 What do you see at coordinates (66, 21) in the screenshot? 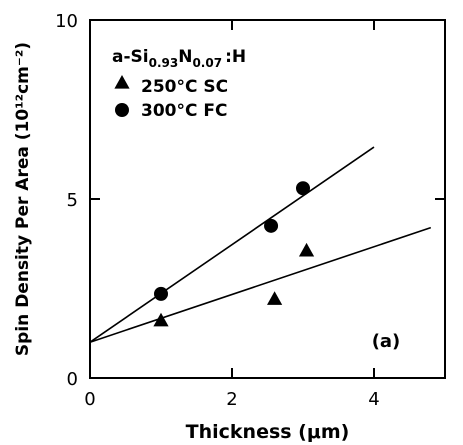
I see `y-tick-label: 10` at bounding box center [66, 21].